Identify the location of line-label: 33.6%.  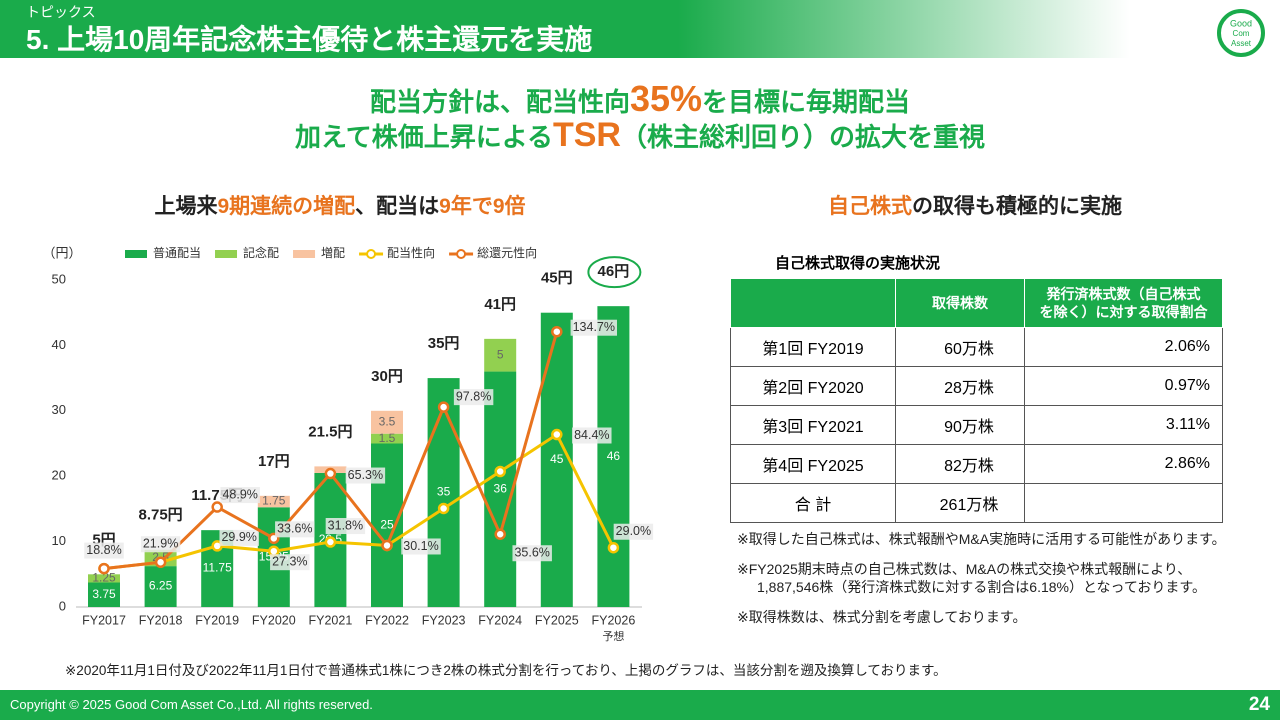
(295, 529).